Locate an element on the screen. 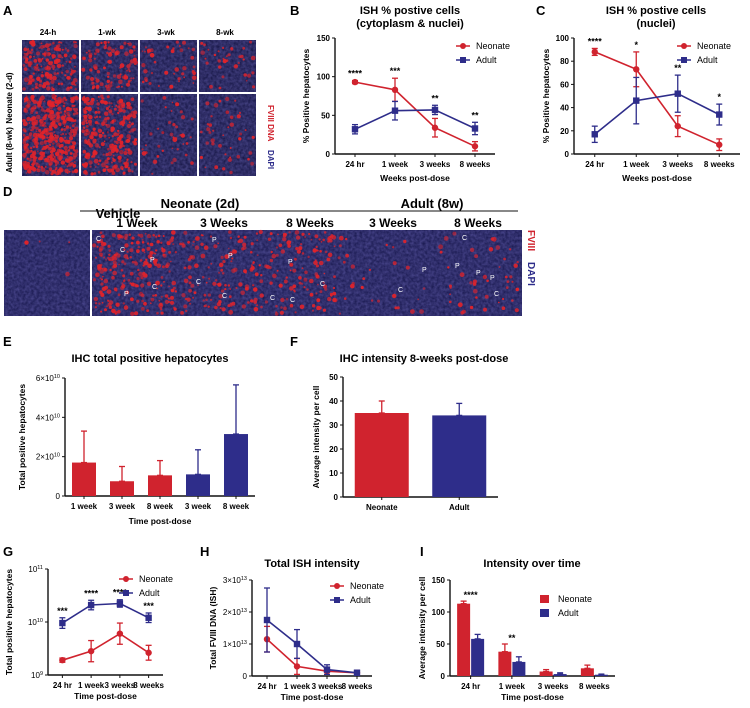 This screenshot has height=708, width=750. significance-label: *** is located at coordinates (395, 71).